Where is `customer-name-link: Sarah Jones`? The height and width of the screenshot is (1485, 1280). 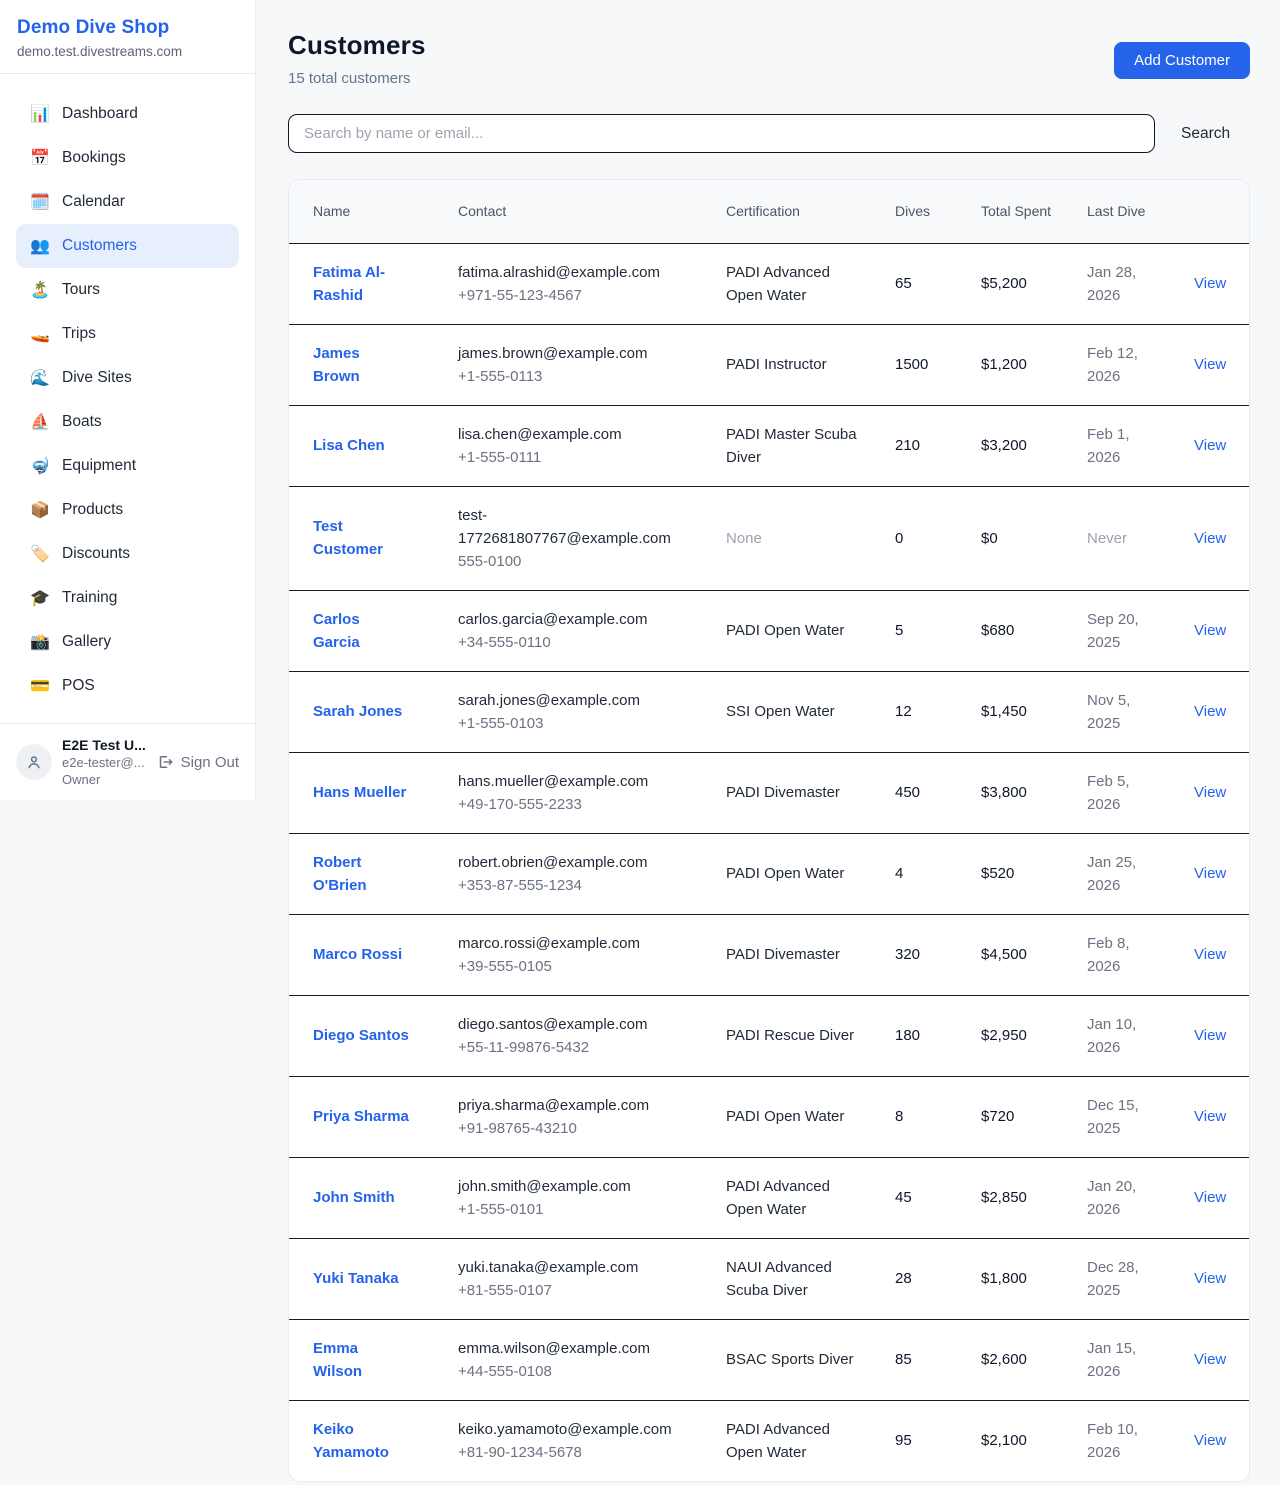 customer-name-link: Sarah Jones is located at coordinates (358, 711).